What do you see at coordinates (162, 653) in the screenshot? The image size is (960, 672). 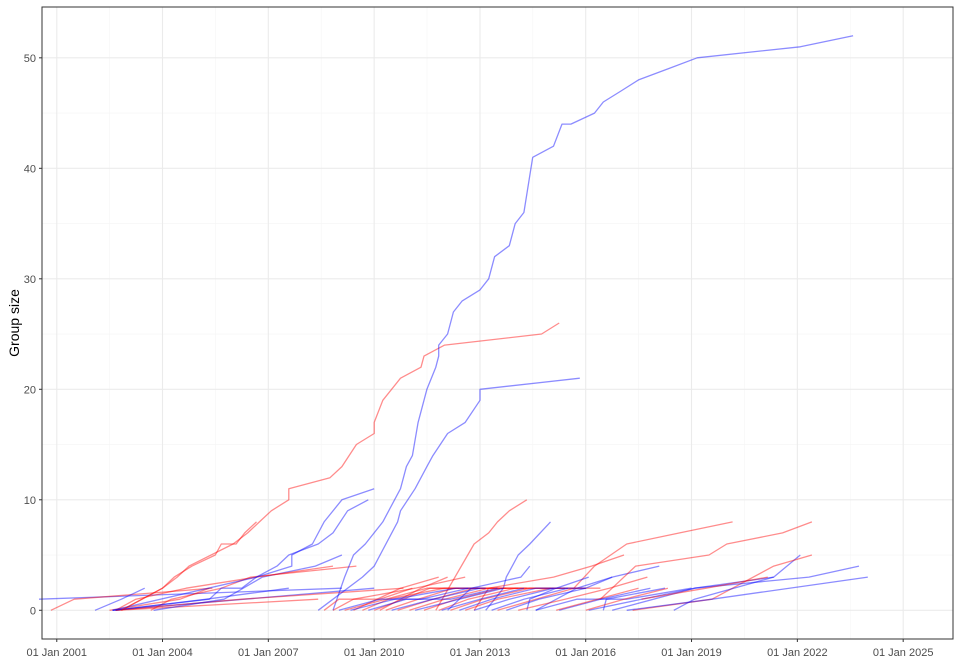 I see `x-tick-label: 01 Jan 2004` at bounding box center [162, 653].